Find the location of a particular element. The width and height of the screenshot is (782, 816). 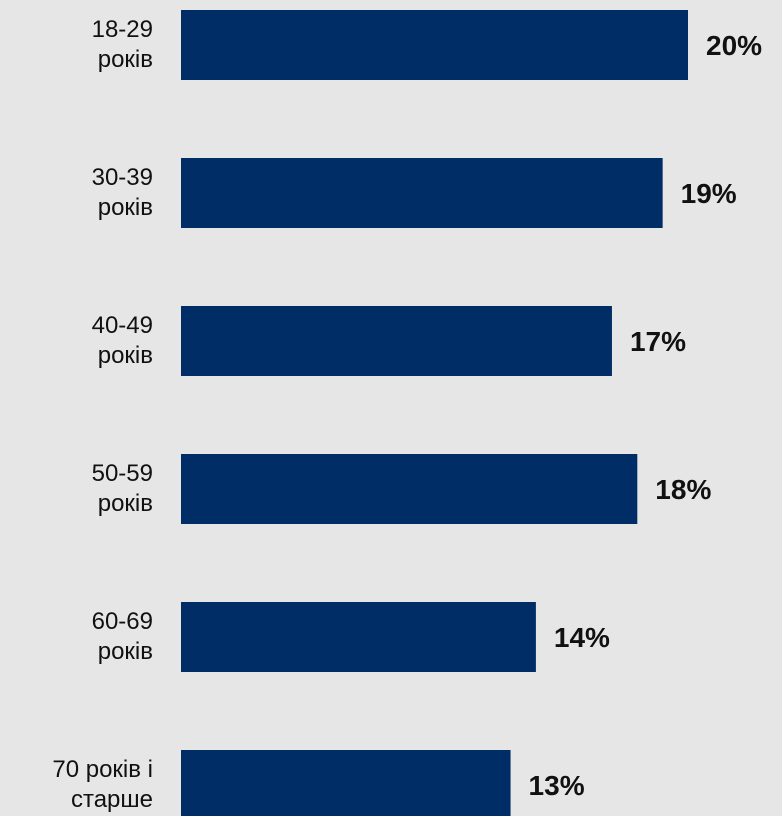

category-label: 40-49 років is located at coordinates (122, 340).